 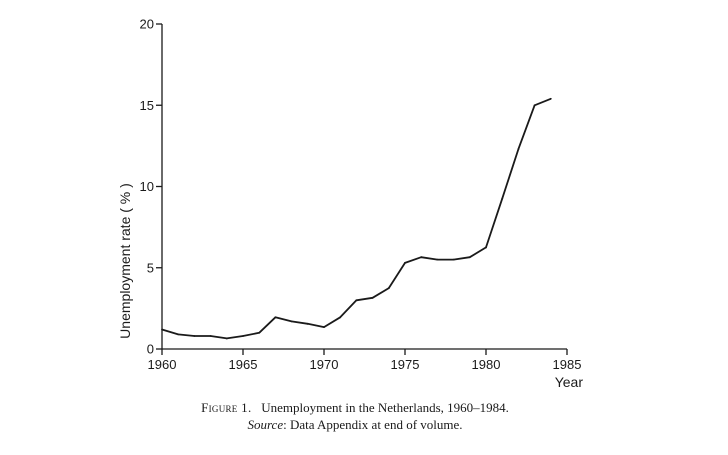 What do you see at coordinates (567, 364) in the screenshot?
I see `x-tick-label: 1985` at bounding box center [567, 364].